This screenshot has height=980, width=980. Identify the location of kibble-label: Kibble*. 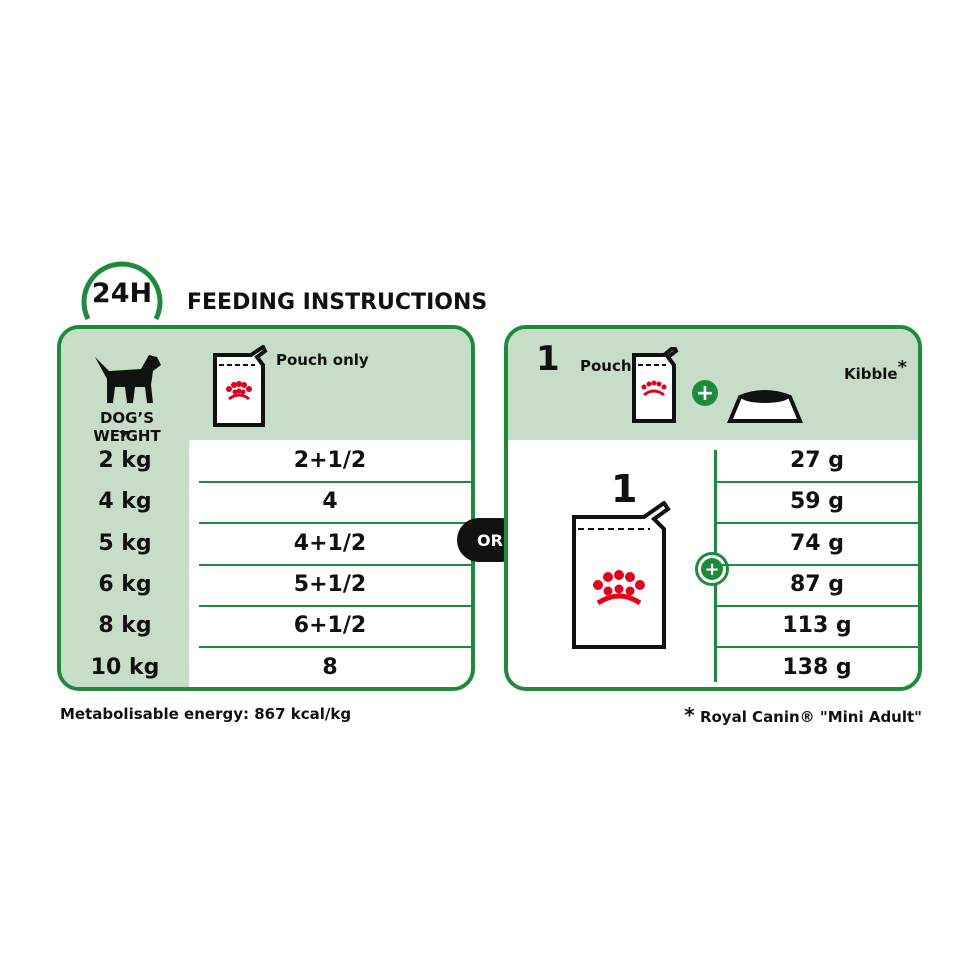
(875, 370).